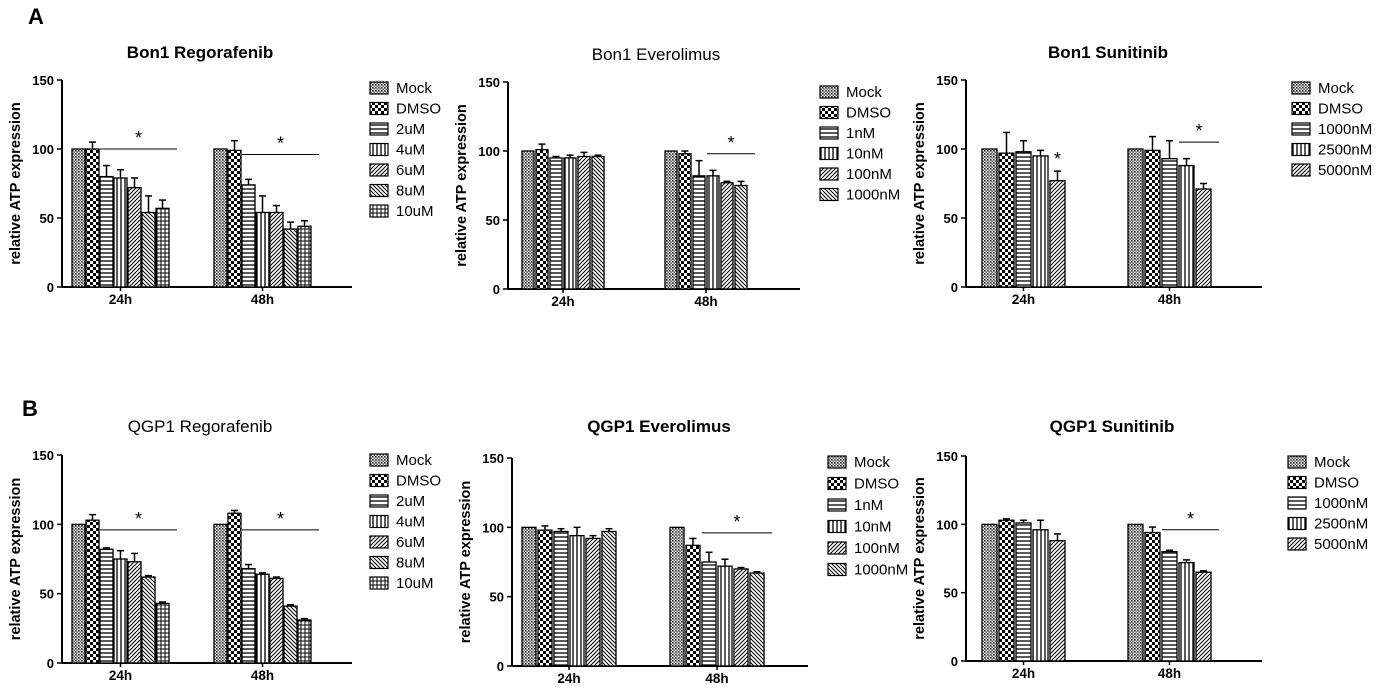  Describe the element at coordinates (1108, 52) in the screenshot. I see `chart-title: Bon1 Sunitinib` at that location.